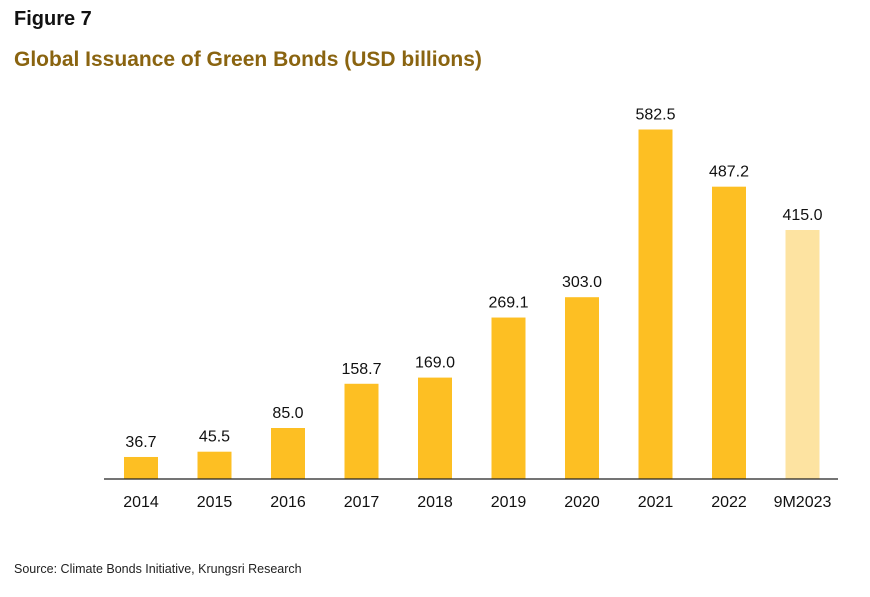  I want to click on value-label-9M2023: 415.0, so click(802, 215).